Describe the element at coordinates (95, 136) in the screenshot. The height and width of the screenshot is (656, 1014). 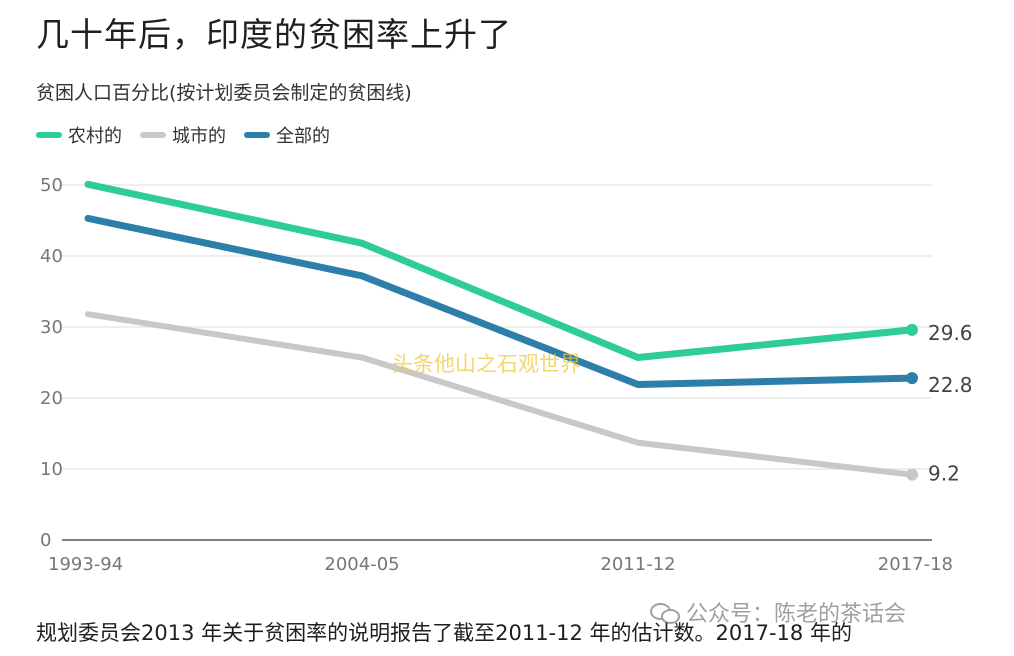
I see `legend-label-rural: 农村的` at that location.